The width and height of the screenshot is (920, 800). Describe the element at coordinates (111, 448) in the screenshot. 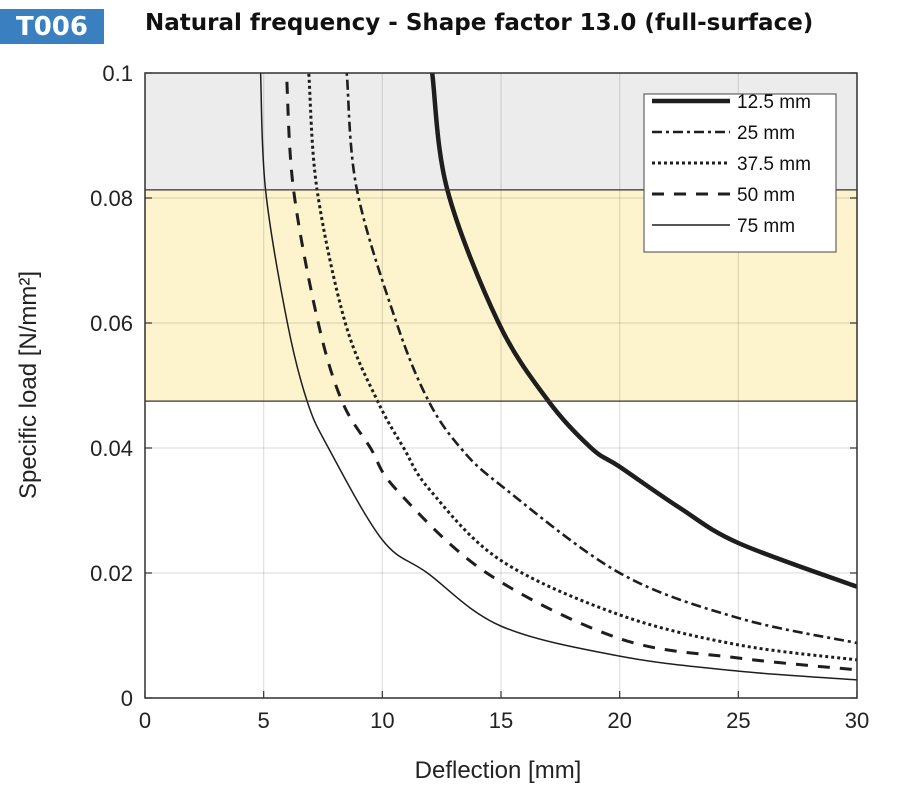

I see `y-tick-label: 0.04` at that location.